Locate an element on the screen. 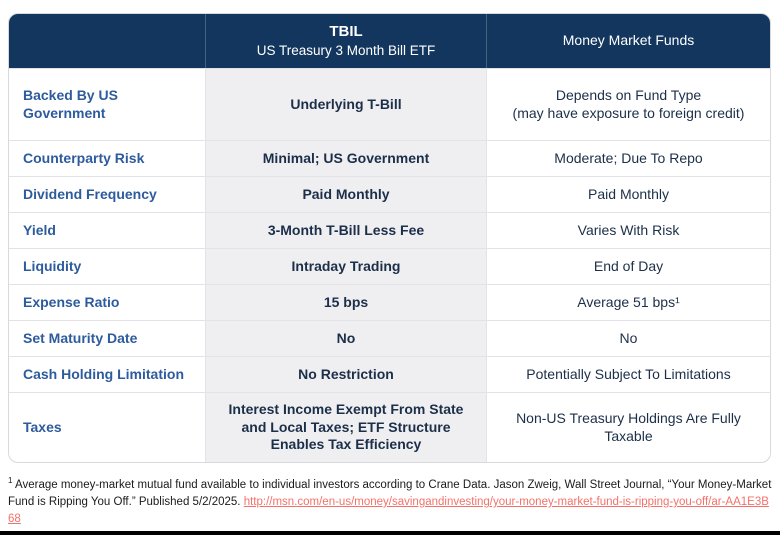 The width and height of the screenshot is (780, 535). row-label: Expense Ratio is located at coordinates (71, 301).